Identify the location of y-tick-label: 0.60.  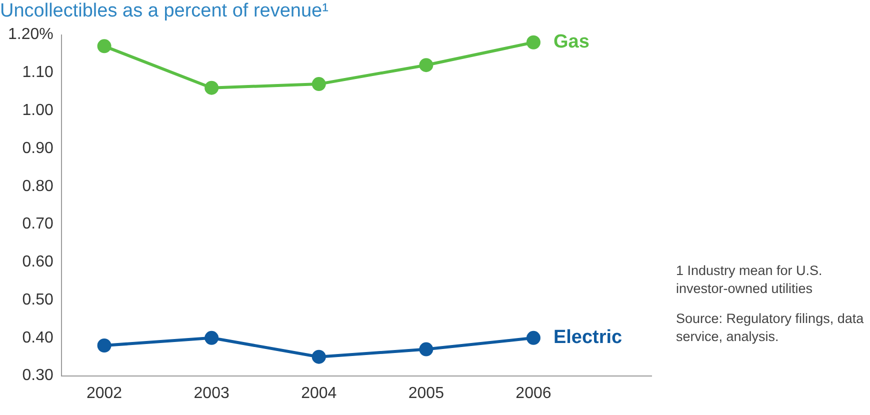
(38, 262).